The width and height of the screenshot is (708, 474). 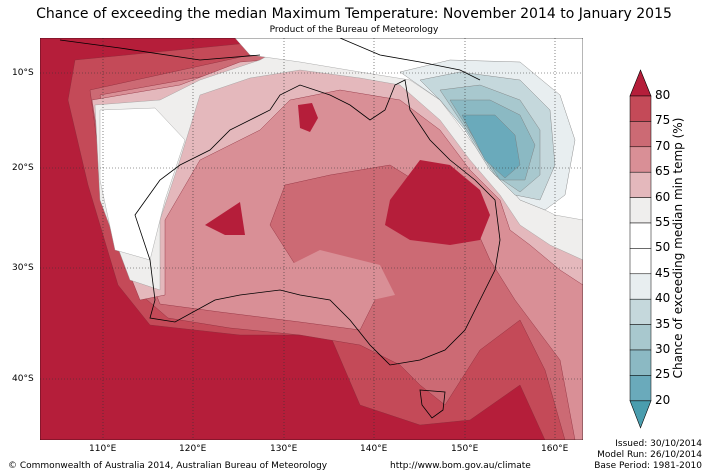 What do you see at coordinates (663, 399) in the screenshot?
I see `colorbar-tick-label: 20` at bounding box center [663, 399].